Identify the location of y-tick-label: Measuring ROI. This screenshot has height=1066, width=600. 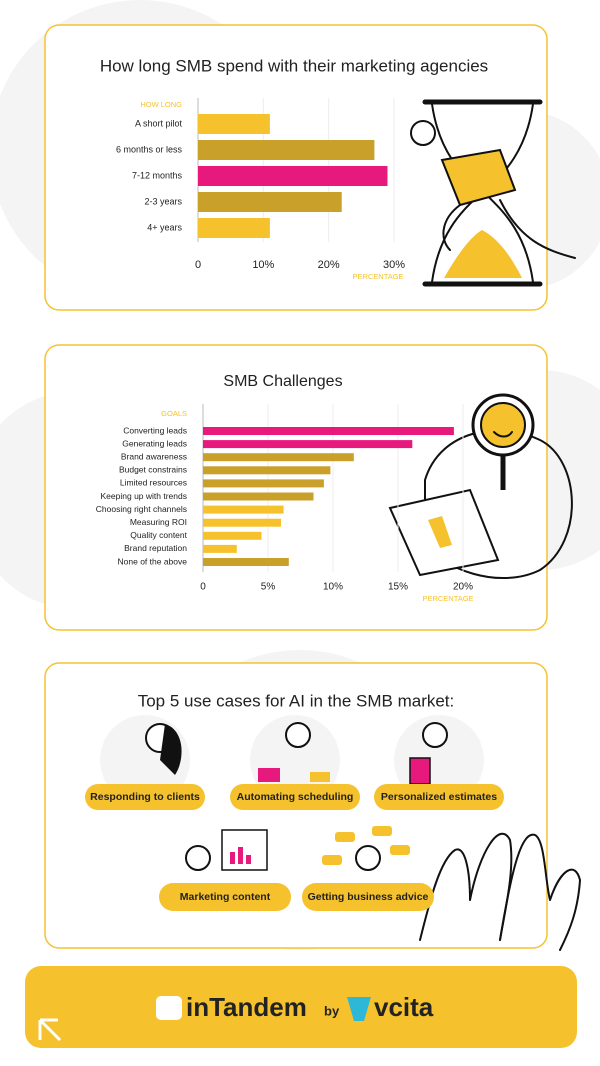
(158, 522).